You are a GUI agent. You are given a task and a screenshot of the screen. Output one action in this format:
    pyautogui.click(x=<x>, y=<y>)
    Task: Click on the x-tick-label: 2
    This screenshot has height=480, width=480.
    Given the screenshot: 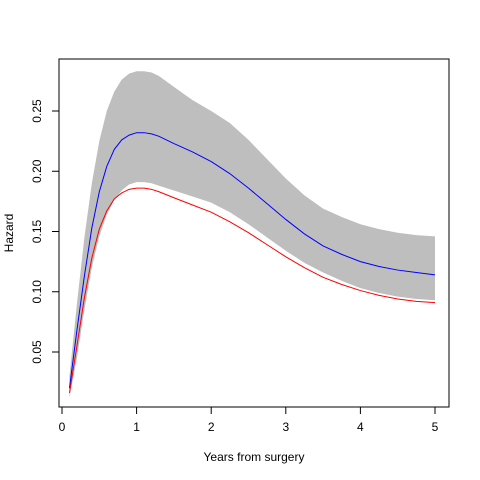 What is the action you would take?
    pyautogui.click(x=211, y=427)
    